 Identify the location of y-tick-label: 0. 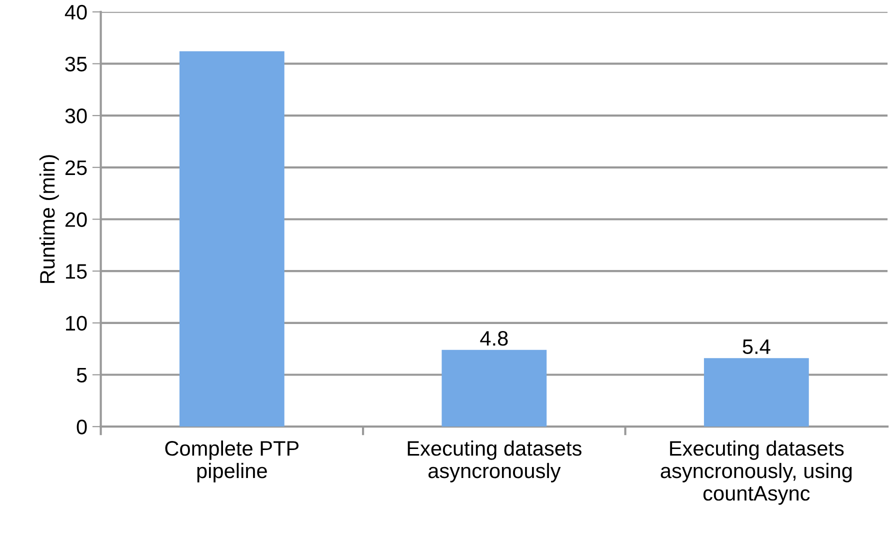
(81, 427).